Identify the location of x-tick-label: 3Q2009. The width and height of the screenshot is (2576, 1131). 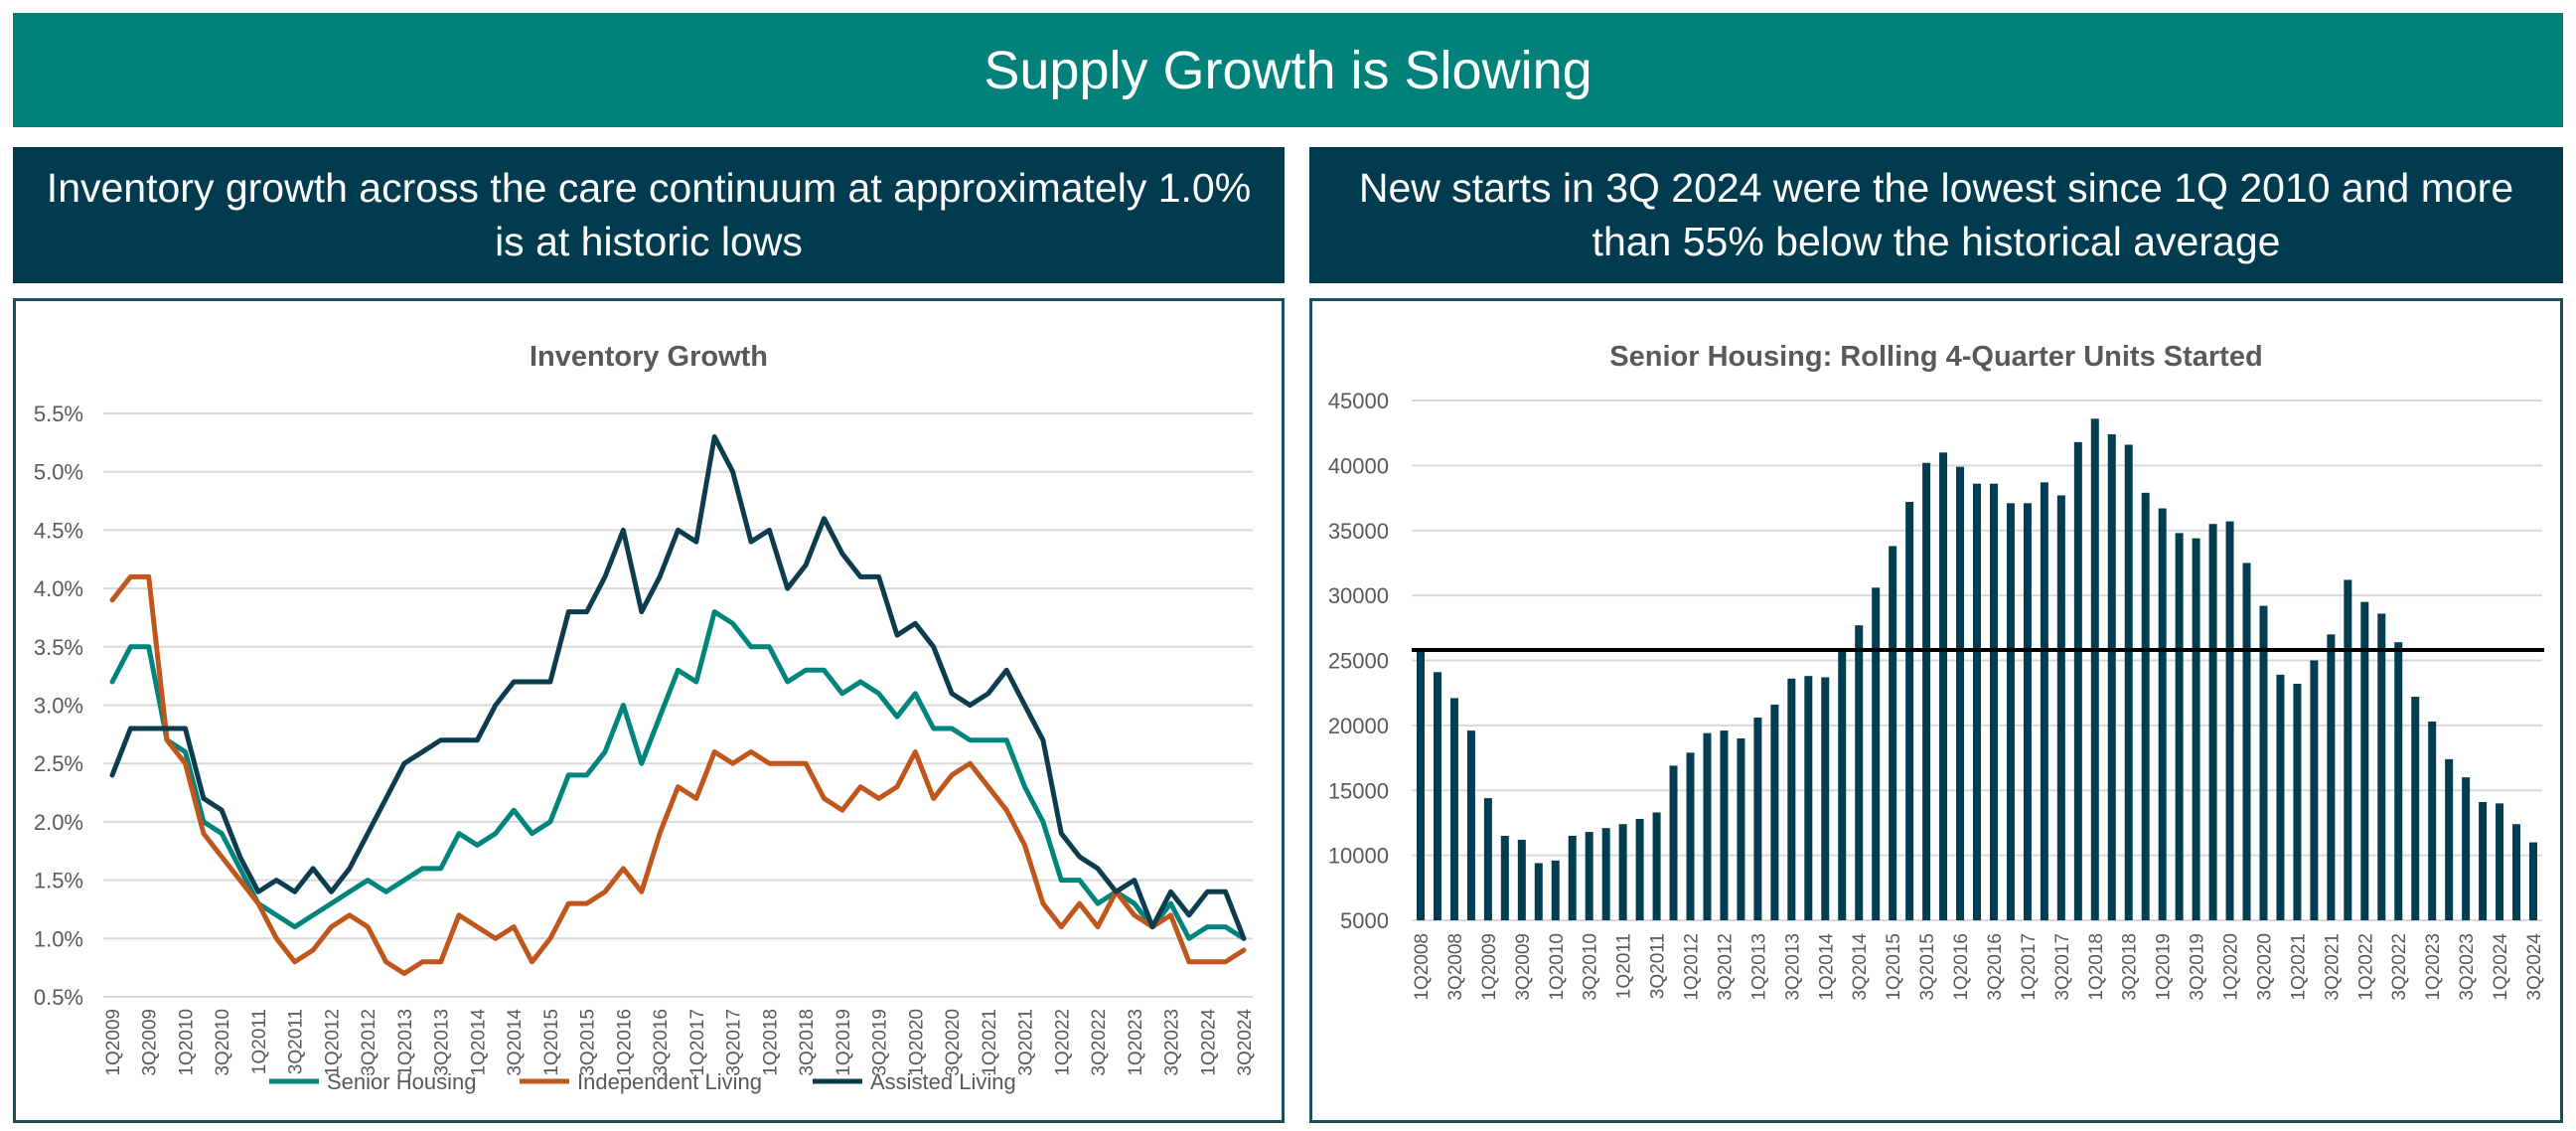
(150, 1042).